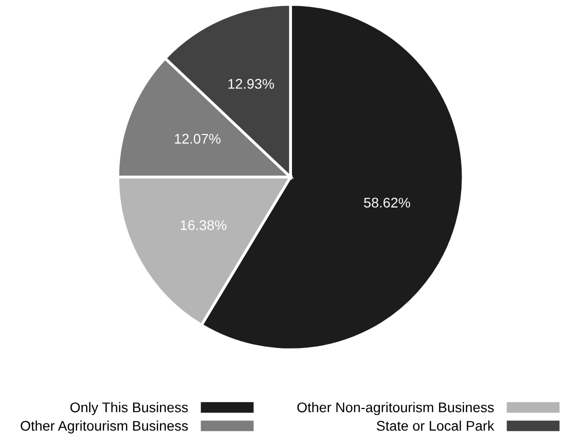 The image size is (581, 446). I want to click on data-label: 58.62%, so click(387, 203).